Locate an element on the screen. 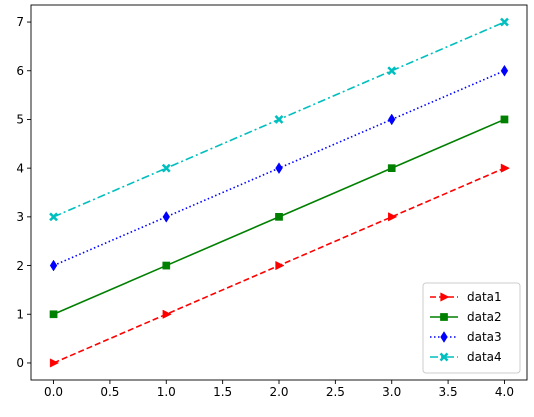  legend-entry-data4: data4 is located at coordinates (466, 357).